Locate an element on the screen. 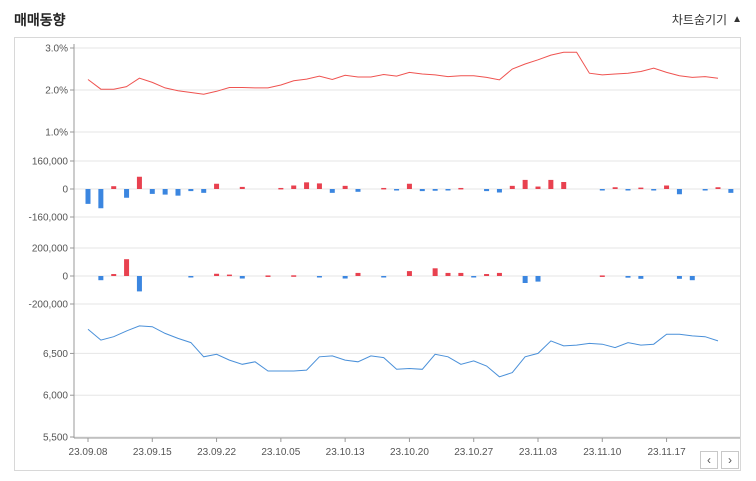  price-line is located at coordinates (403, 351).